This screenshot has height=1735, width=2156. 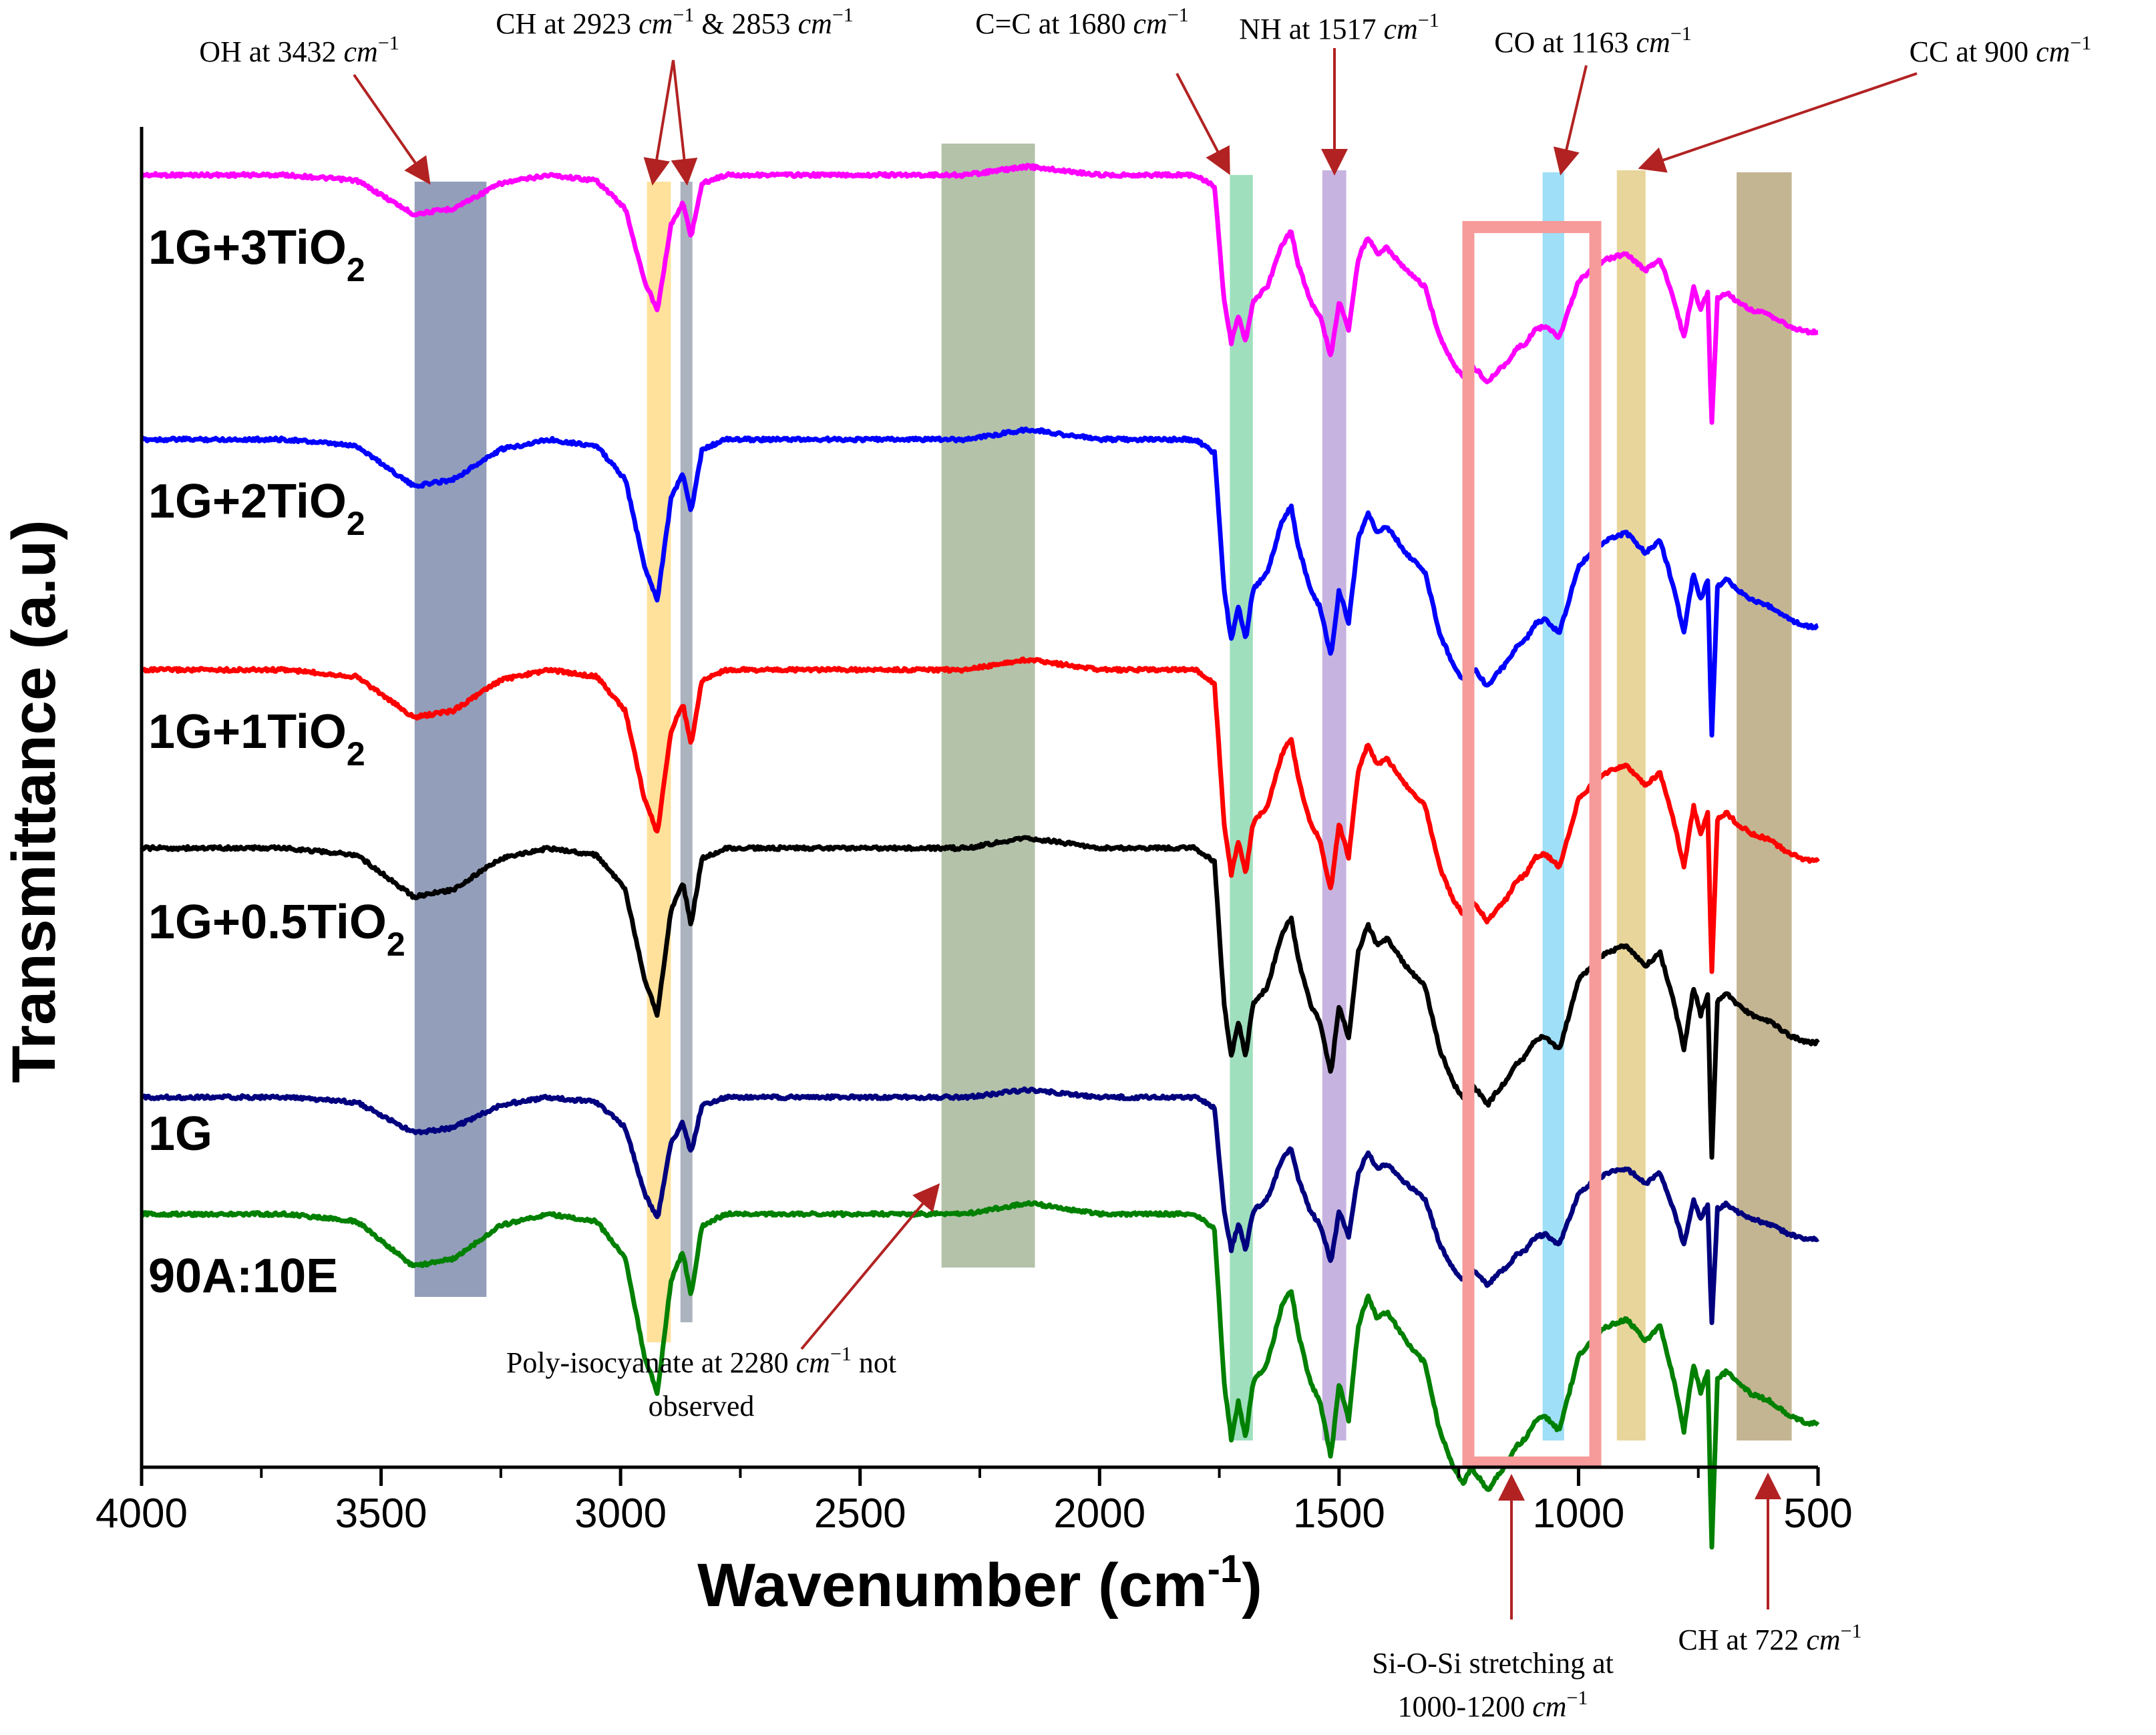 What do you see at coordinates (381, 1514) in the screenshot?
I see `x-tick-label-3500: 3500` at bounding box center [381, 1514].